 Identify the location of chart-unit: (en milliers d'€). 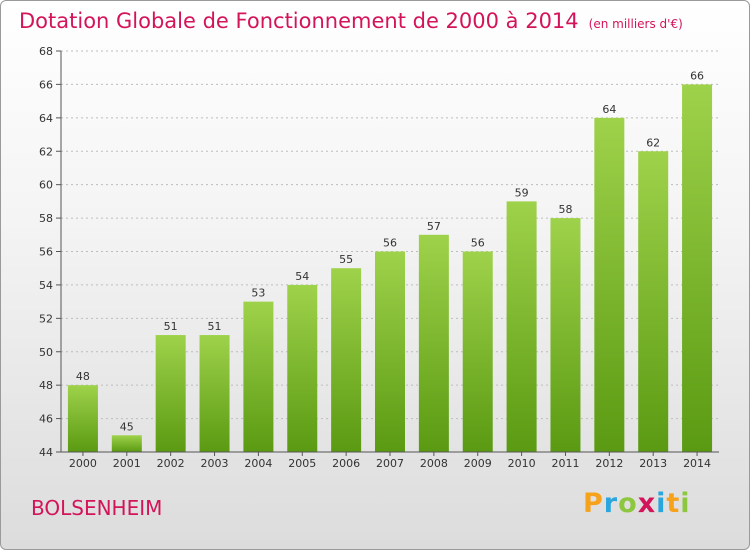
(635, 24).